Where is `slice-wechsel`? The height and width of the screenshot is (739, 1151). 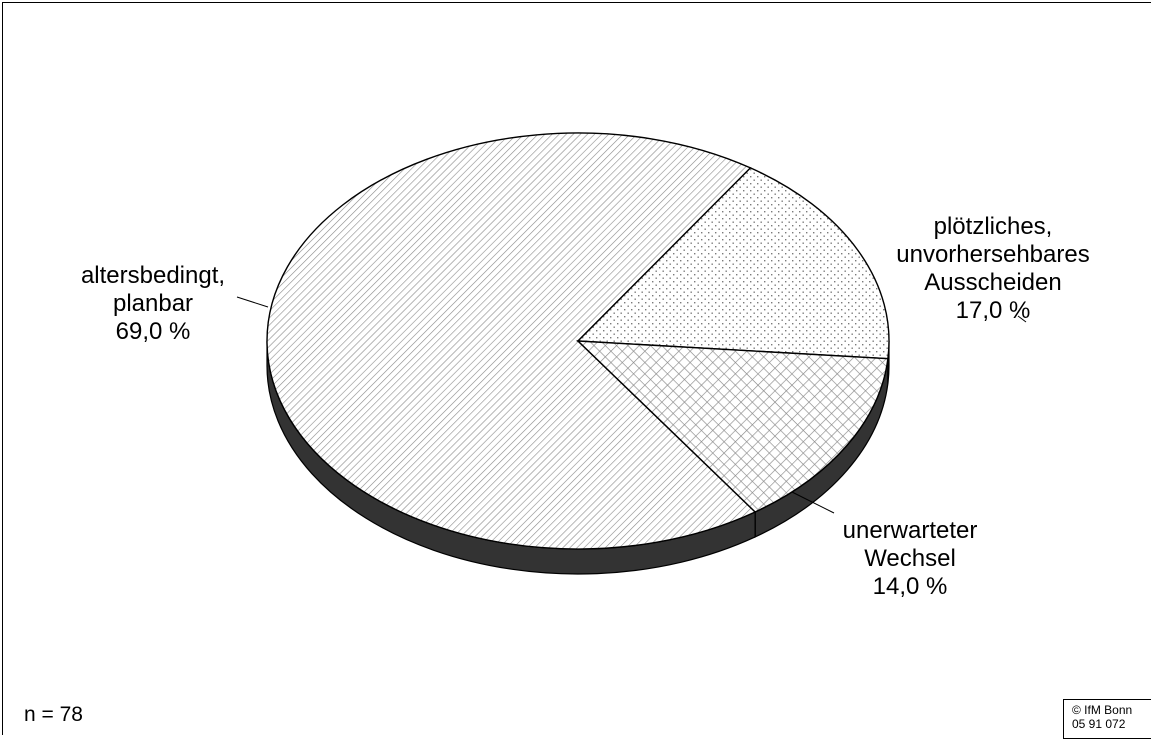
slice-wechsel is located at coordinates (732, 426).